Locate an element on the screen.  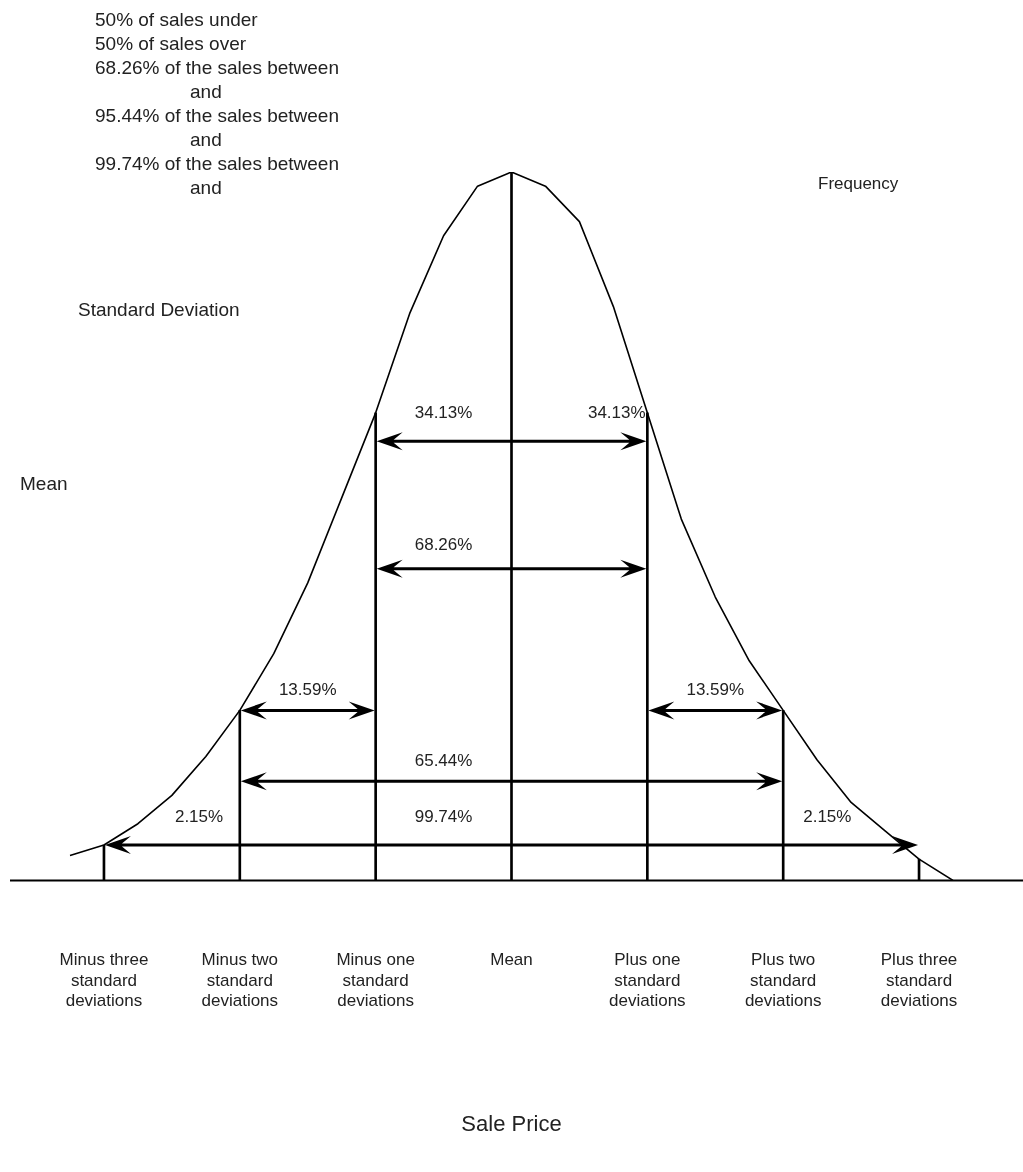
x-tick-label: Minus one standard deviations is located at coordinates (375, 980).